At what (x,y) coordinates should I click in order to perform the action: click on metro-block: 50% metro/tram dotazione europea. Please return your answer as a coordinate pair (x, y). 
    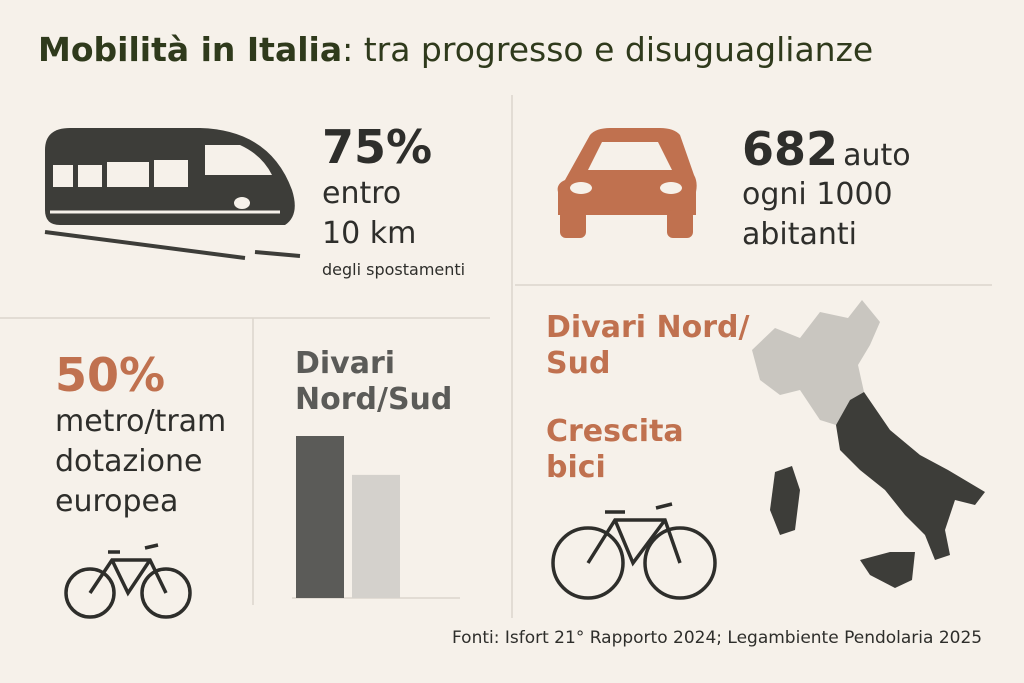
    Looking at the image, I should click on (140, 437).